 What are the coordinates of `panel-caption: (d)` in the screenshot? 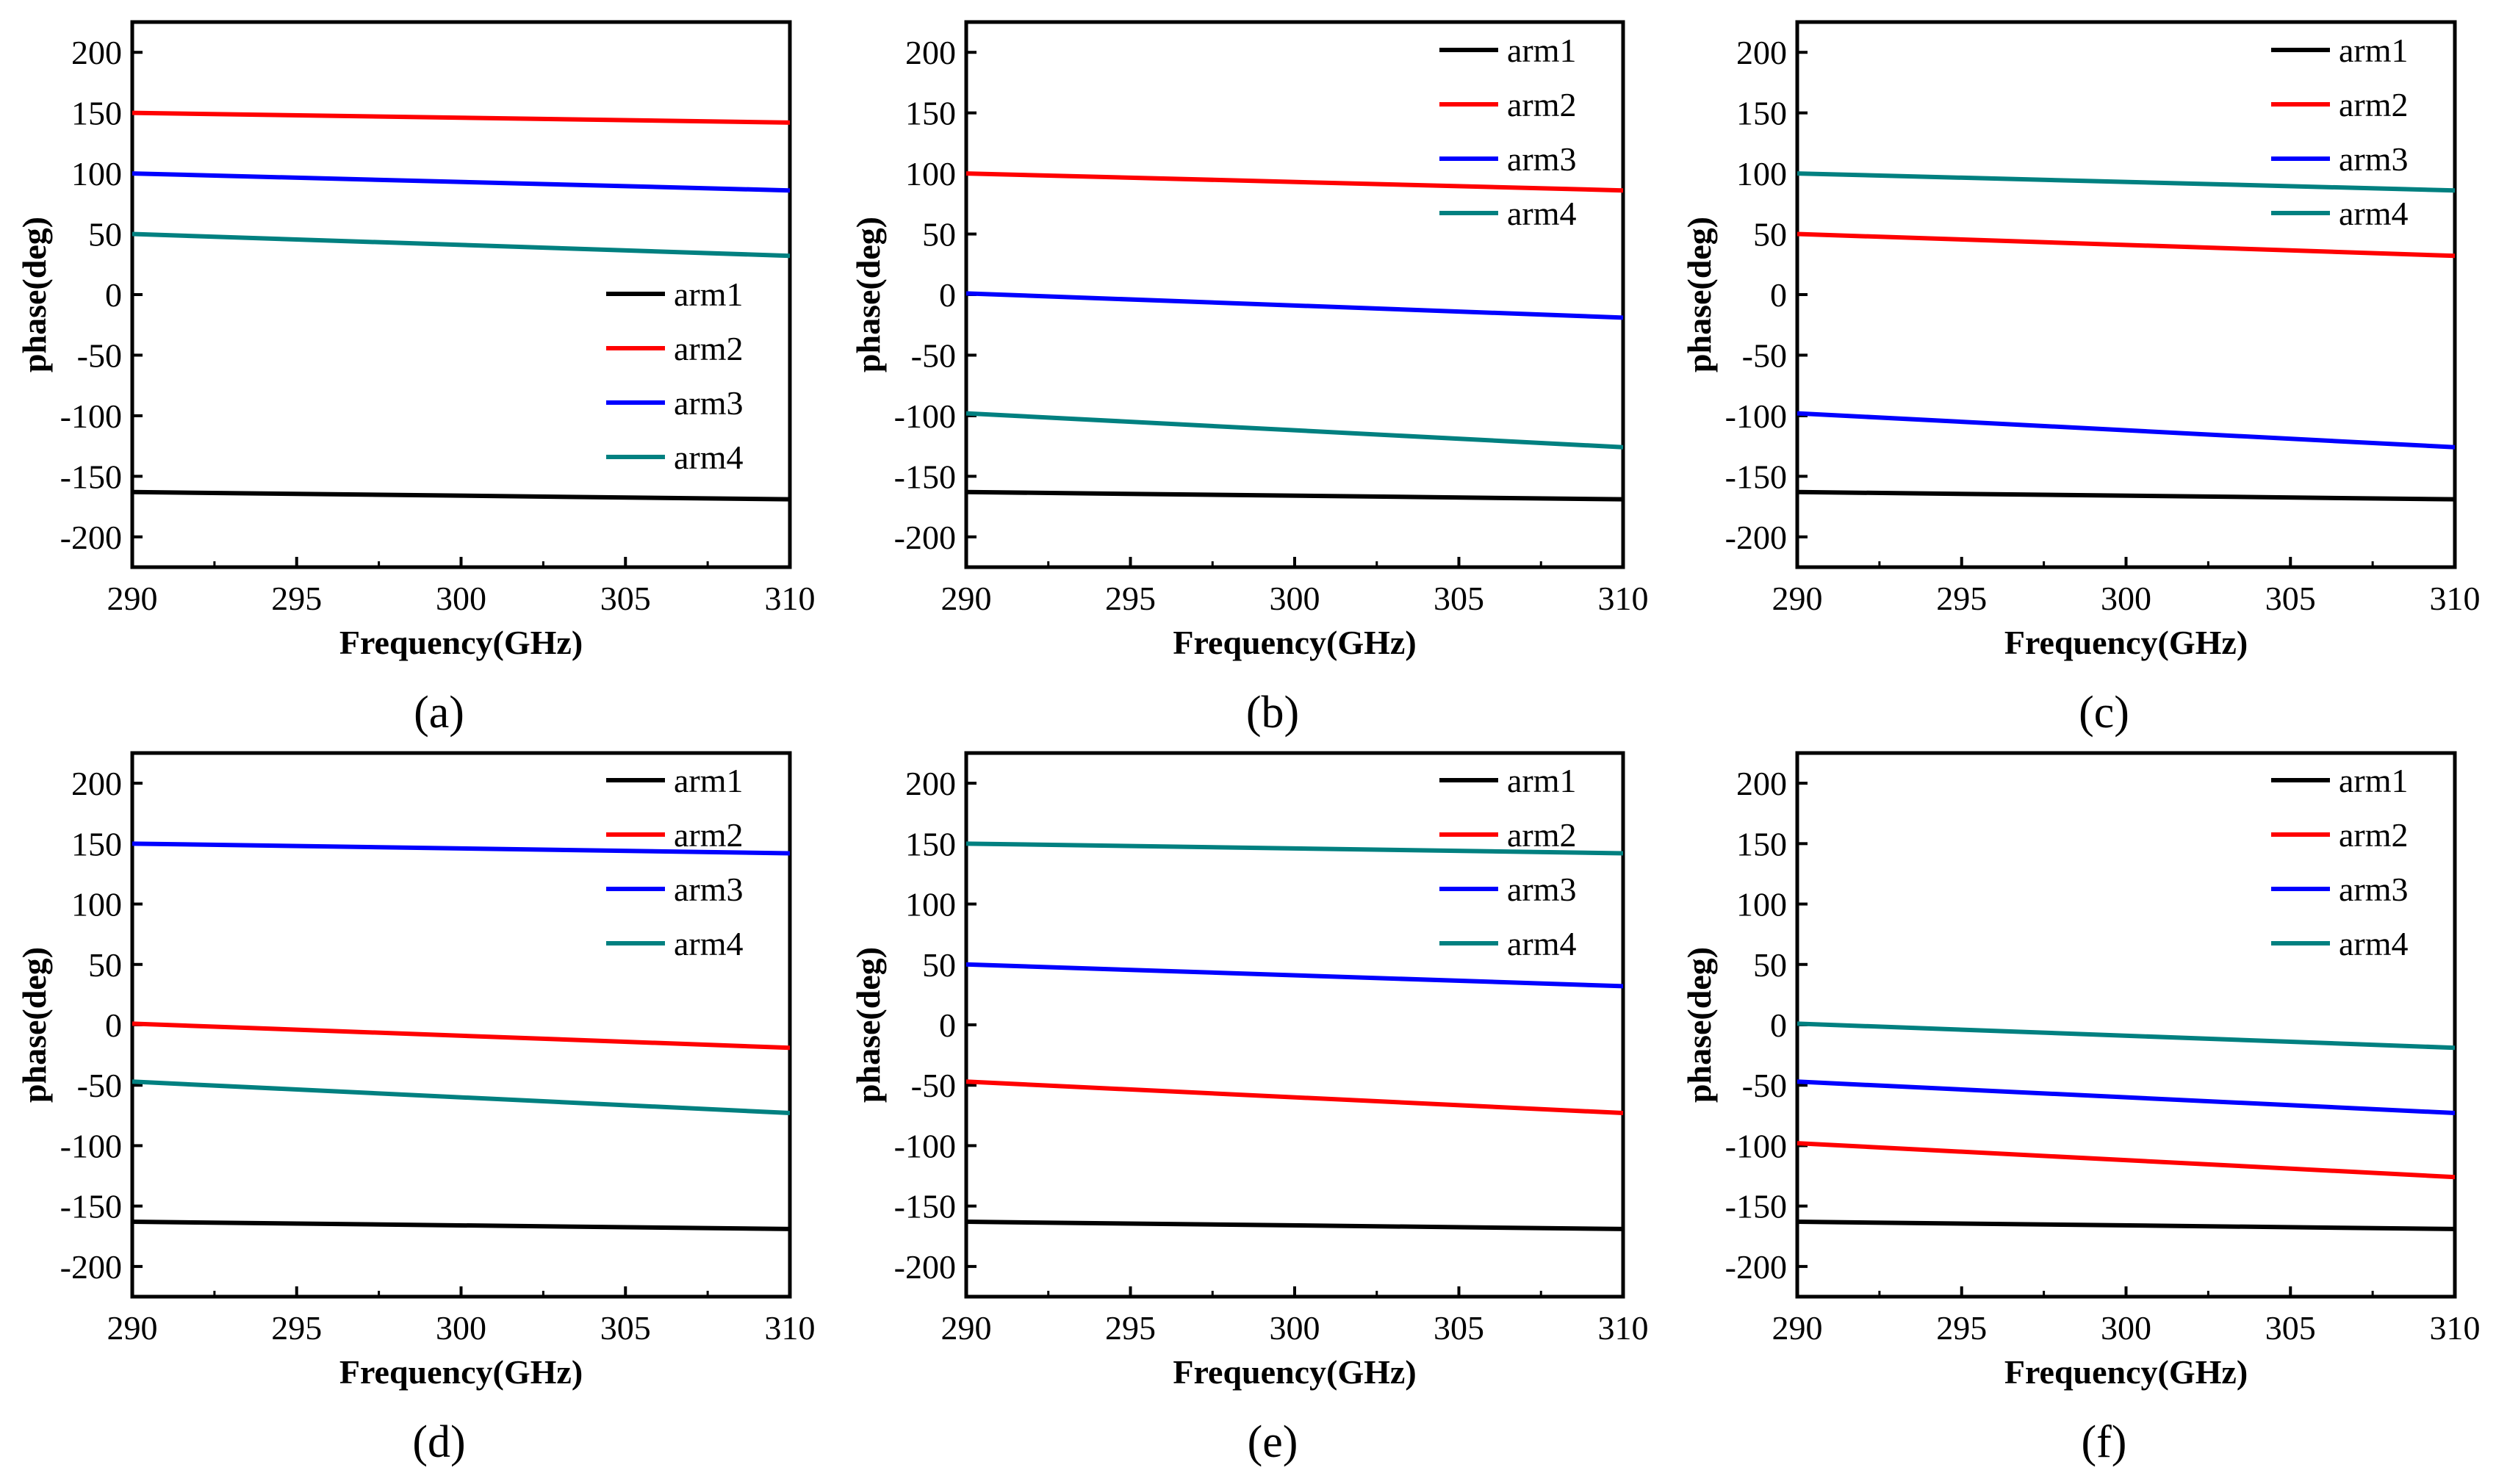 It's located at (438, 1442).